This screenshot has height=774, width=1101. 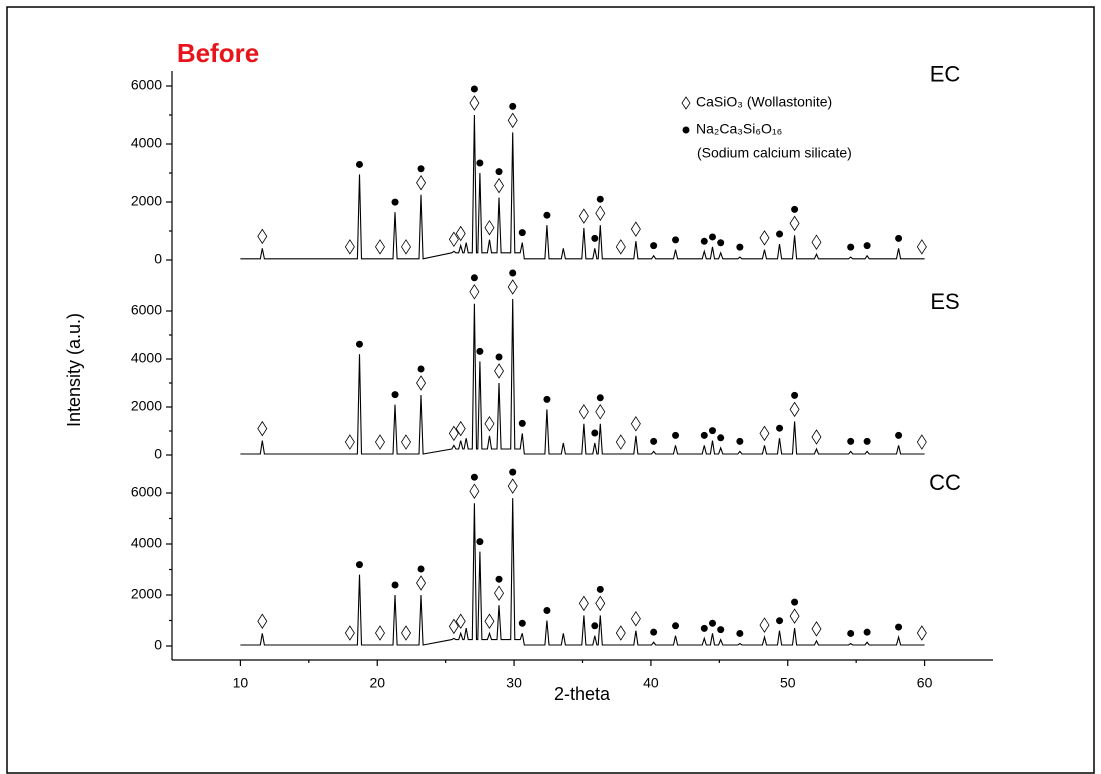 What do you see at coordinates (514, 683) in the screenshot?
I see `x-tick-label: 30` at bounding box center [514, 683].